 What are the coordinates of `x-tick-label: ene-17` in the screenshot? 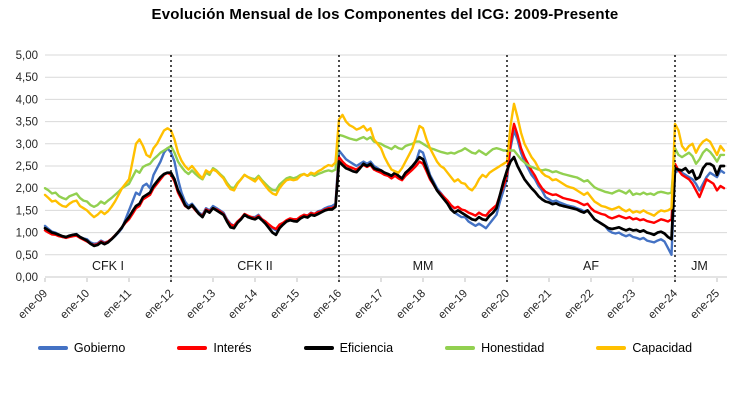 It's located at (369, 305).